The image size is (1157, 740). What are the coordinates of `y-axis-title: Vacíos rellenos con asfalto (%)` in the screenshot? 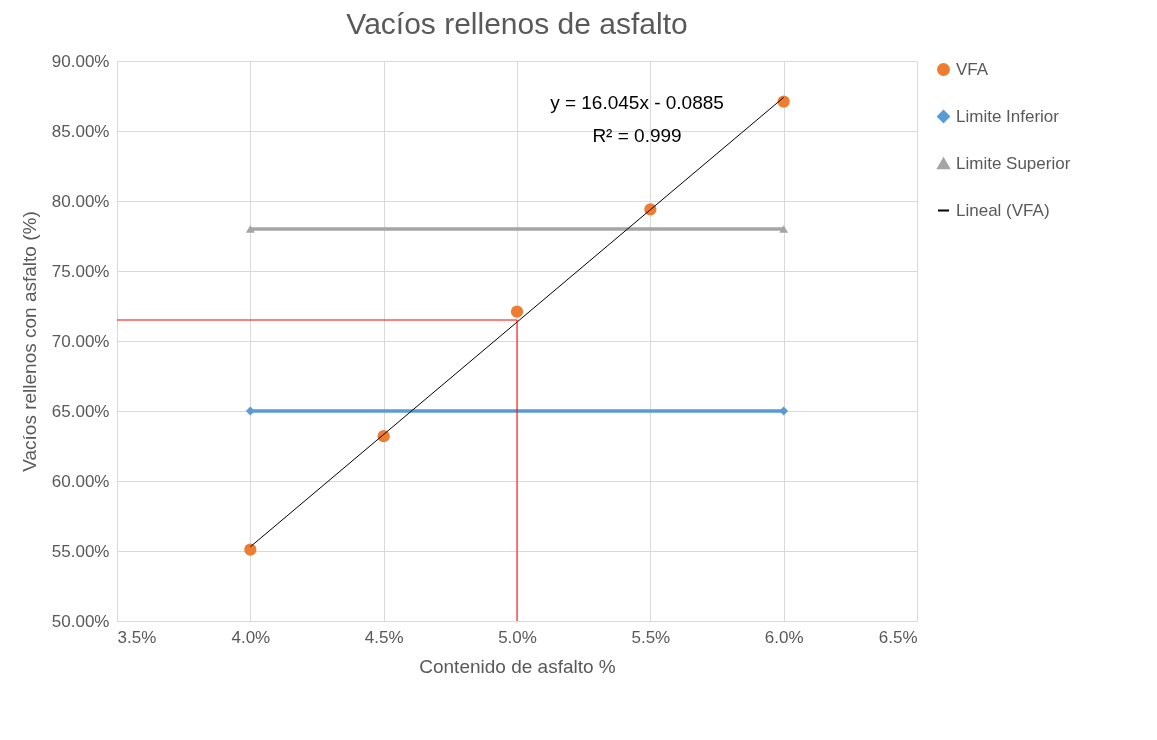 It's located at (29, 341).